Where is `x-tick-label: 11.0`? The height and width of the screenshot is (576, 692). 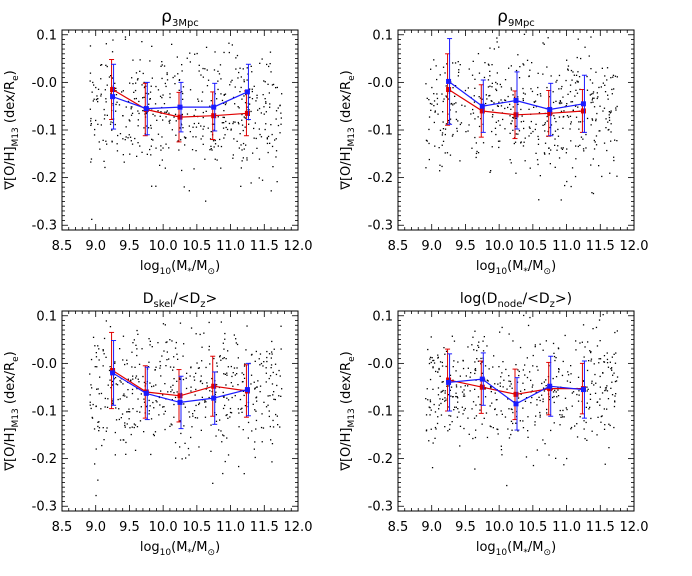 x-tick-label: 11.0 is located at coordinates (566, 527).